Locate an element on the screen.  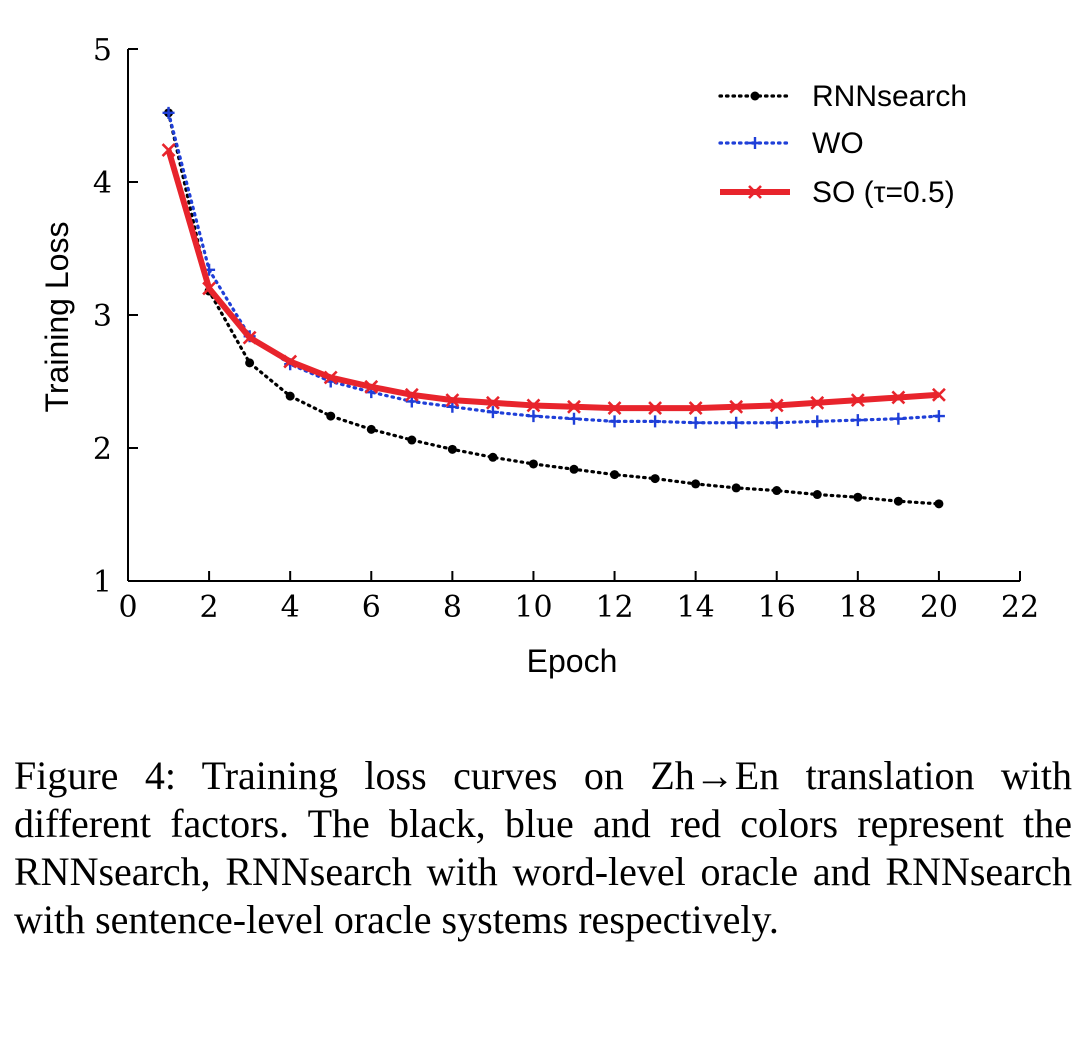
y-tick-label: 1 is located at coordinates (102, 582).